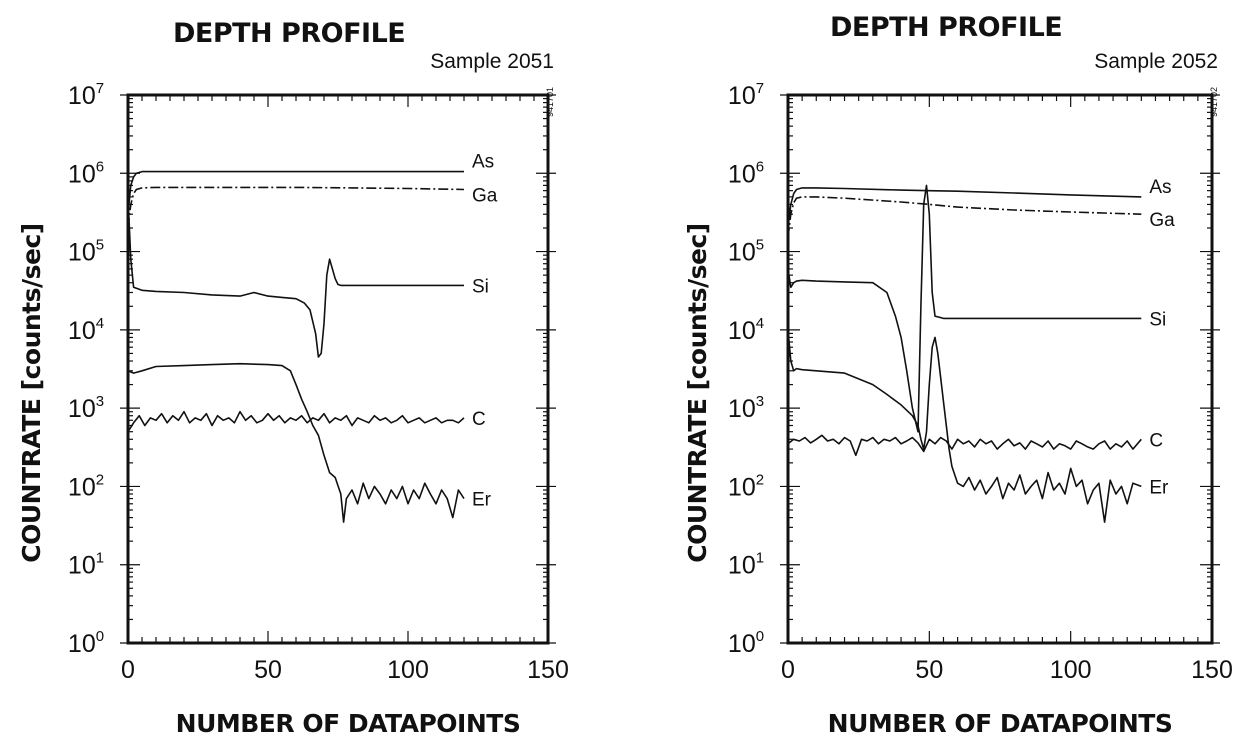  Describe the element at coordinates (1156, 61) in the screenshot. I see `sample-label: Sample 2052` at that location.